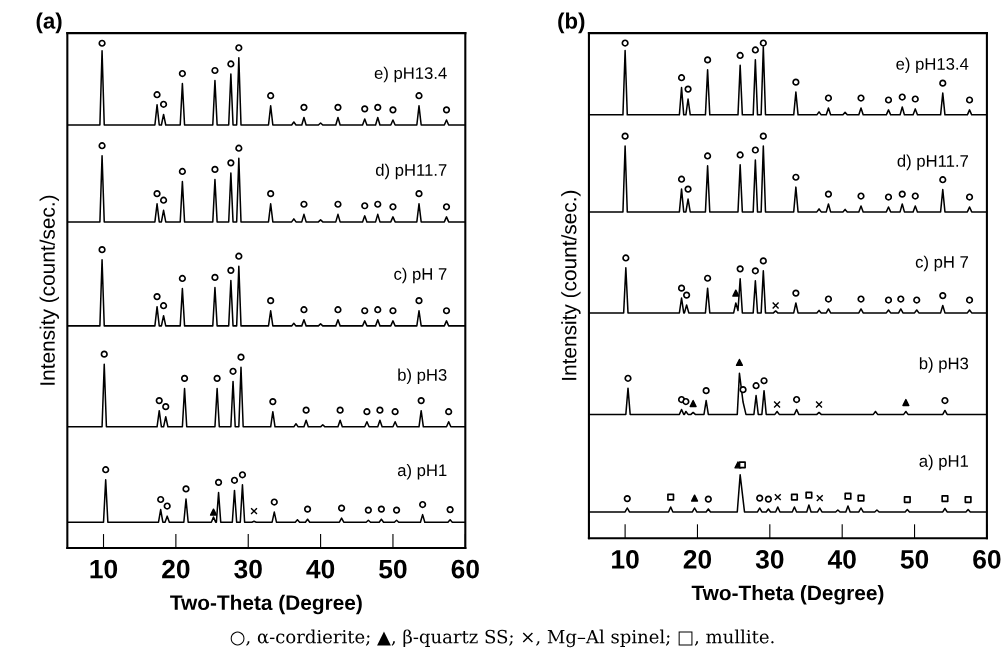 The width and height of the screenshot is (1005, 650). What do you see at coordinates (393, 569) in the screenshot?
I see `x-tick-label: 50` at bounding box center [393, 569].